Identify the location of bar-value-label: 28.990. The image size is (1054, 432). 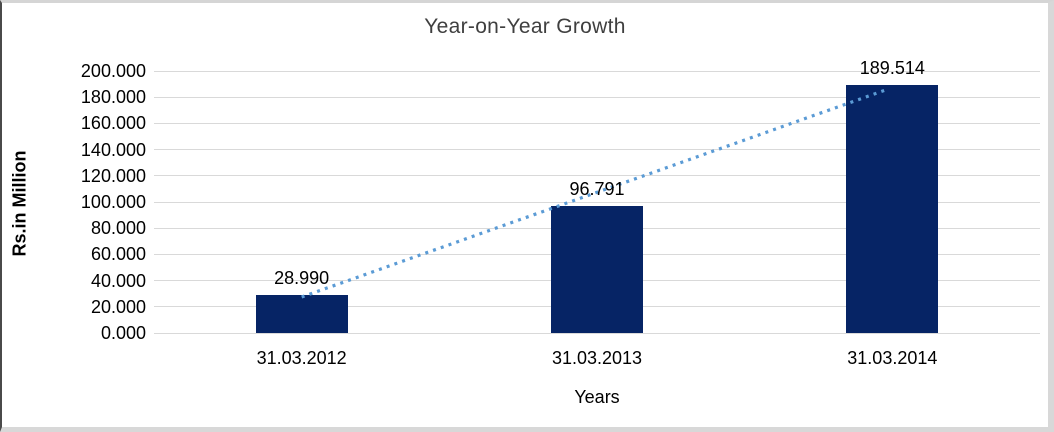
(302, 278).